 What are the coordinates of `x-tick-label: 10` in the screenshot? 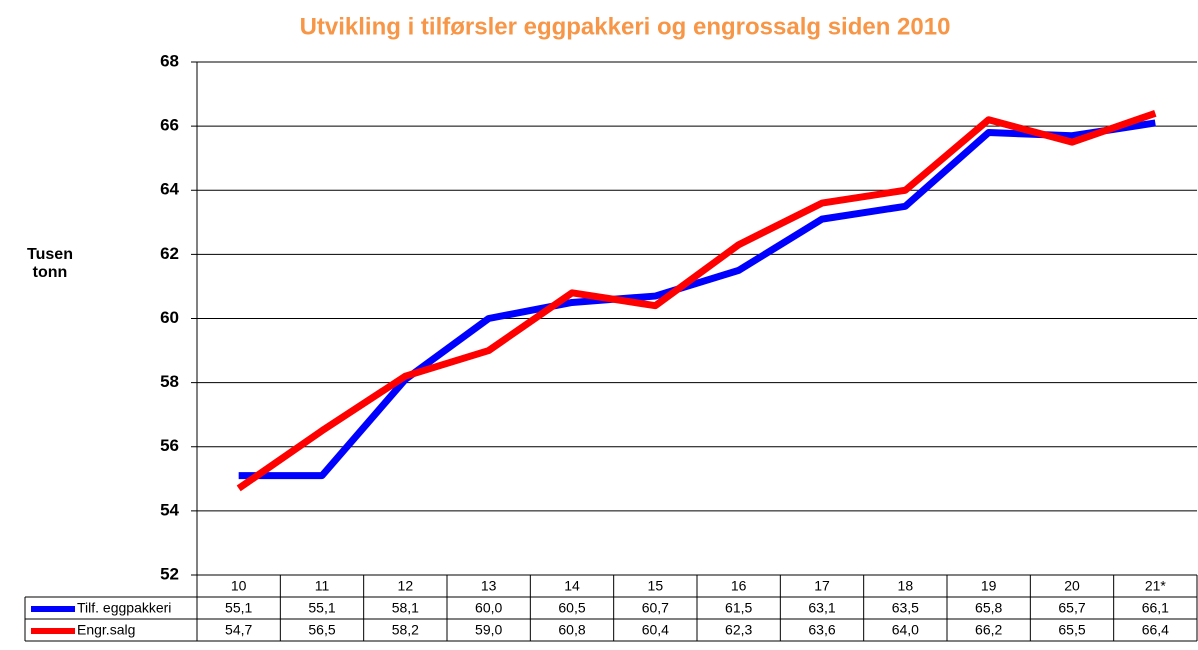 It's located at (239, 586).